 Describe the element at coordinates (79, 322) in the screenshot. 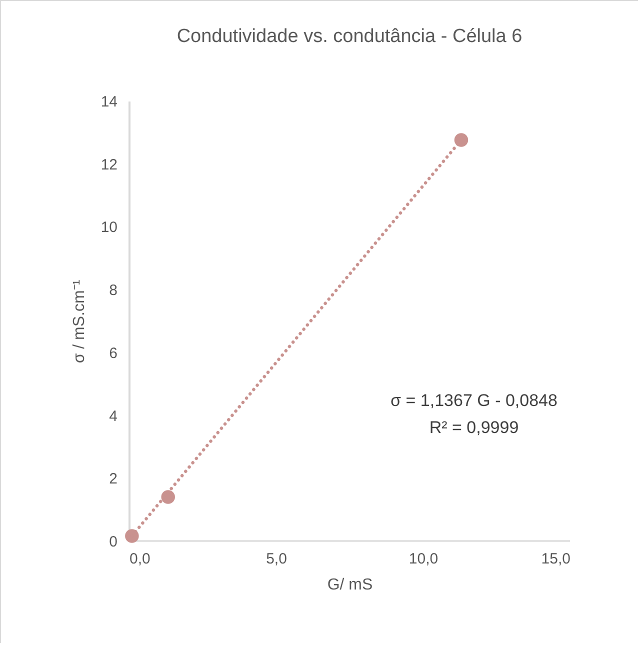

I see `y-axis-title: σ / mS.cm⁻¹` at that location.